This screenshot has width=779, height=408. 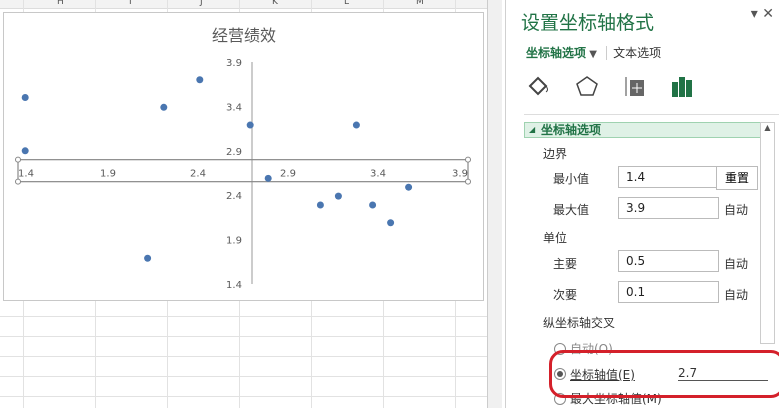 I want to click on axis-value-input: 2.7, so click(x=723, y=373).